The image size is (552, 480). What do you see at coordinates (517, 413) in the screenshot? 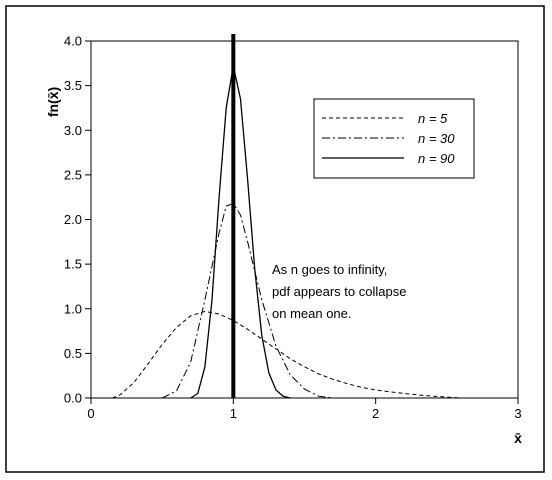
I see `x-tick-label: 3` at bounding box center [517, 413].